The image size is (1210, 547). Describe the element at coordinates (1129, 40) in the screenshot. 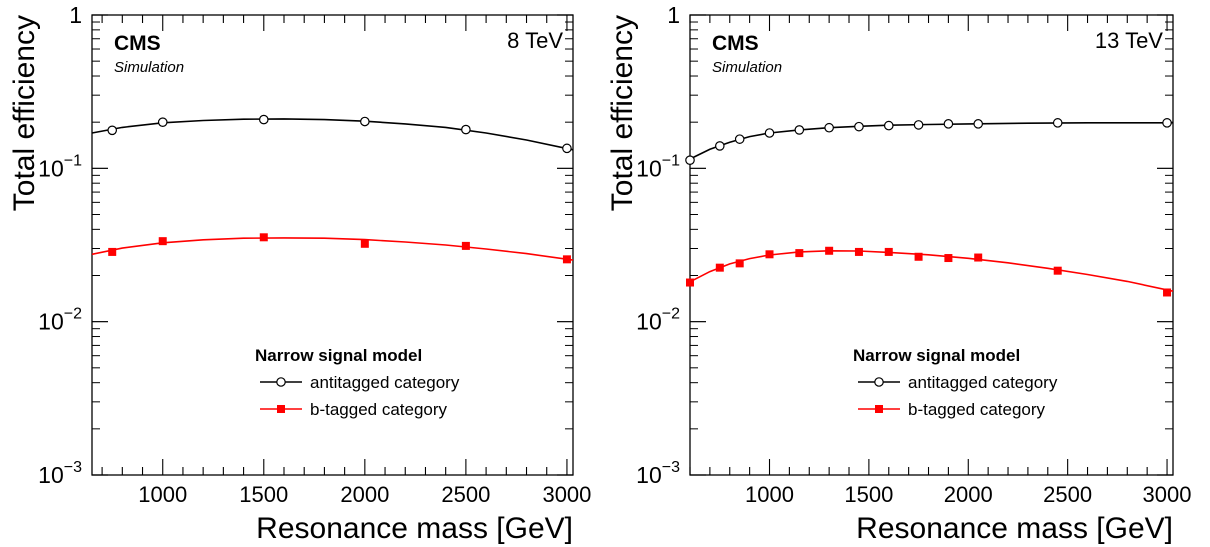

I see `energy-label: 13 TeV` at that location.